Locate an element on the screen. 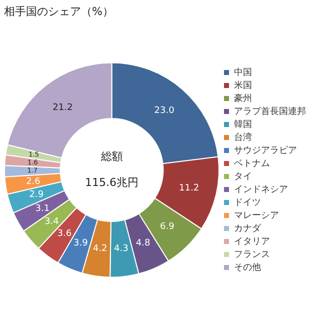 This screenshot has width=320, height=320. data-label: 23.0 is located at coordinates (164, 111).